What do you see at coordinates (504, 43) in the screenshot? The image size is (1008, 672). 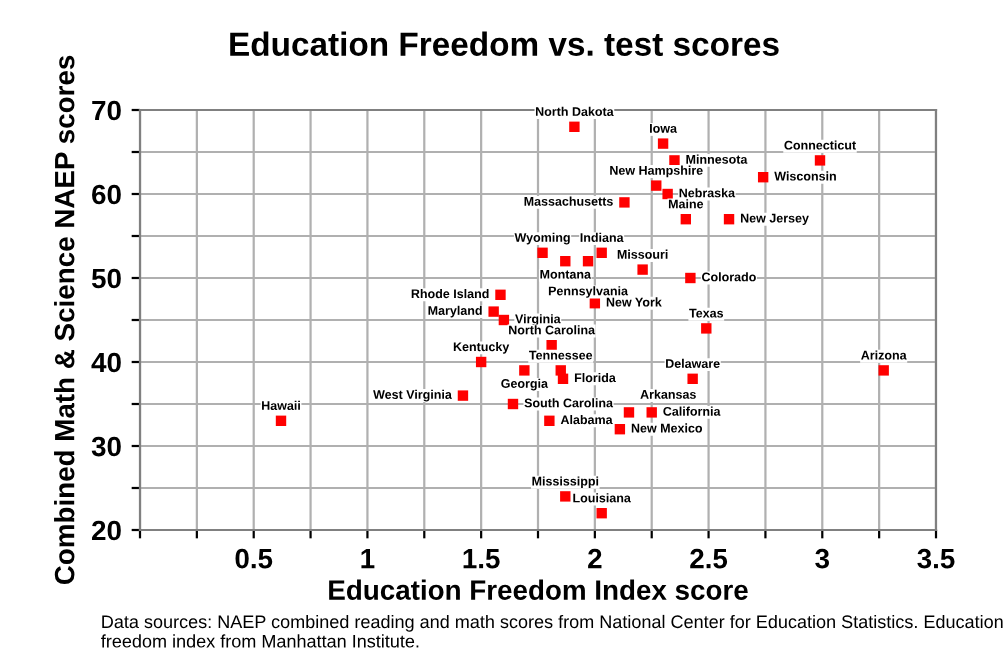 I see `chart-title: Education Freedom vs. test scores` at bounding box center [504, 43].